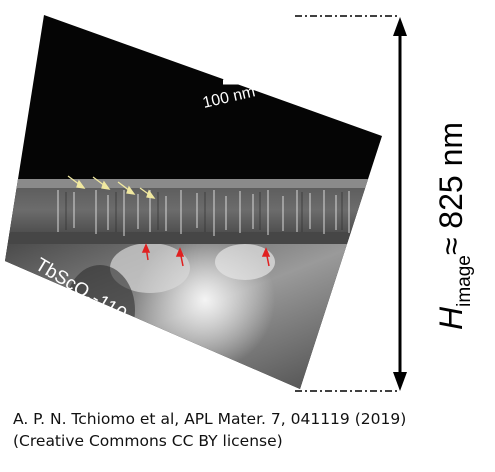 Image resolution: width=495 pixels, height=472 pixels. Describe the element at coordinates (206, 255) in the screenshot. I see `red-arrow-icon` at that location.